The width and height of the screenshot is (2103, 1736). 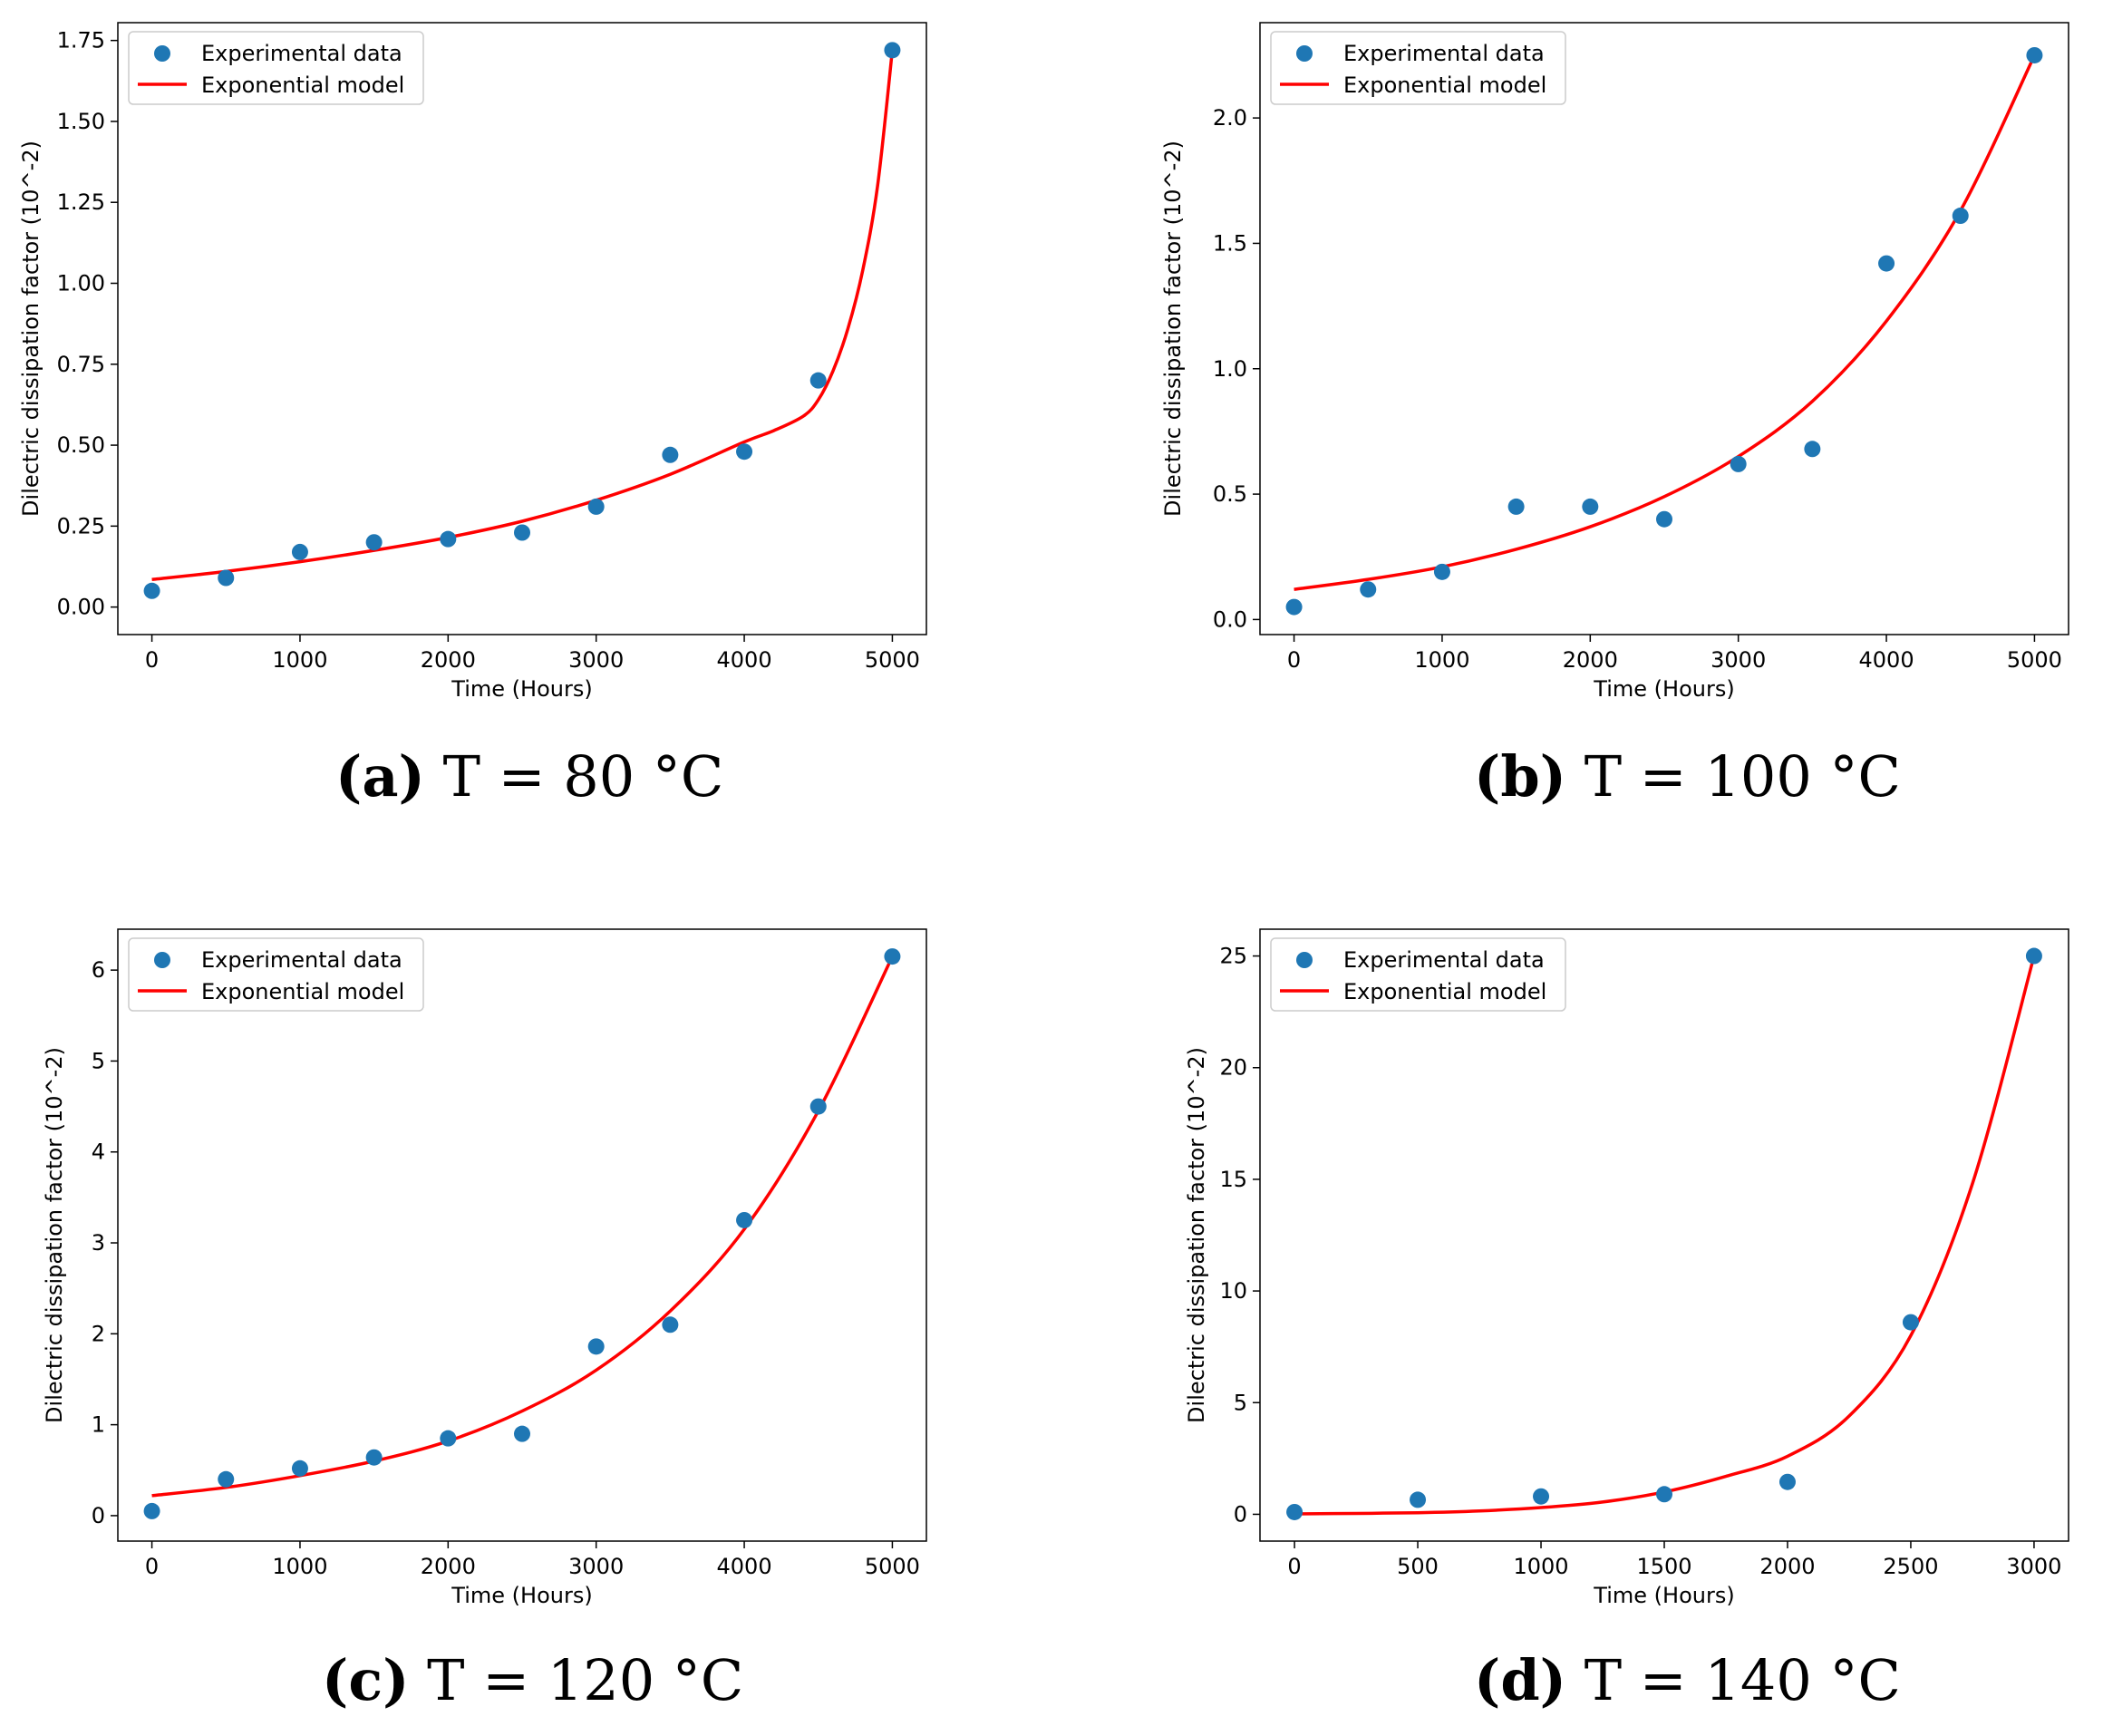 I want to click on caption-c: (c) T = 120 °C, so click(x=532, y=1680).